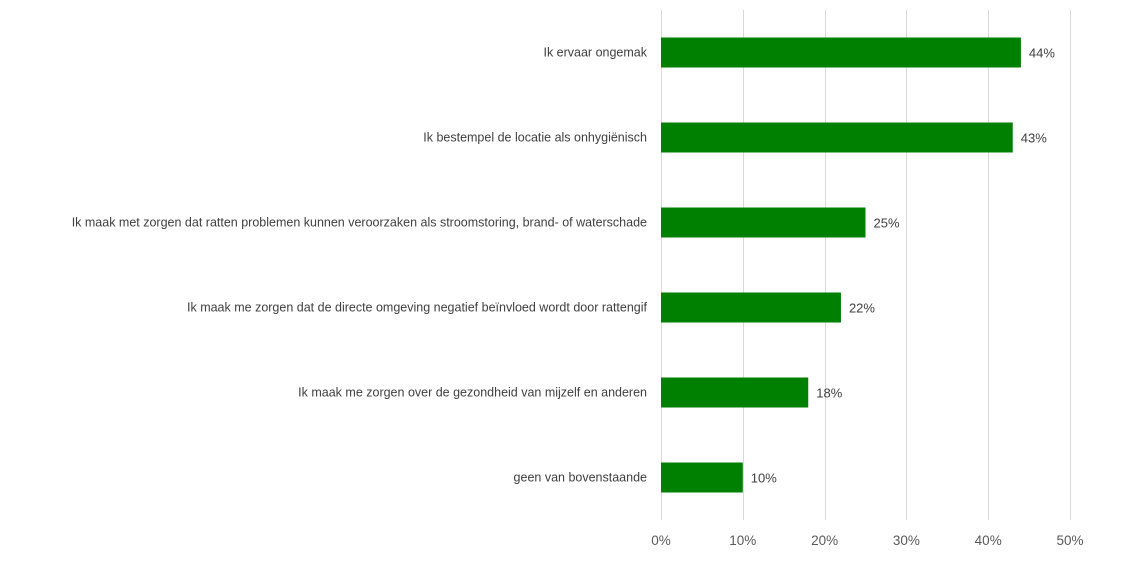 Image resolution: width=1122 pixels, height=581 pixels. I want to click on data-label: 25%, so click(887, 223).